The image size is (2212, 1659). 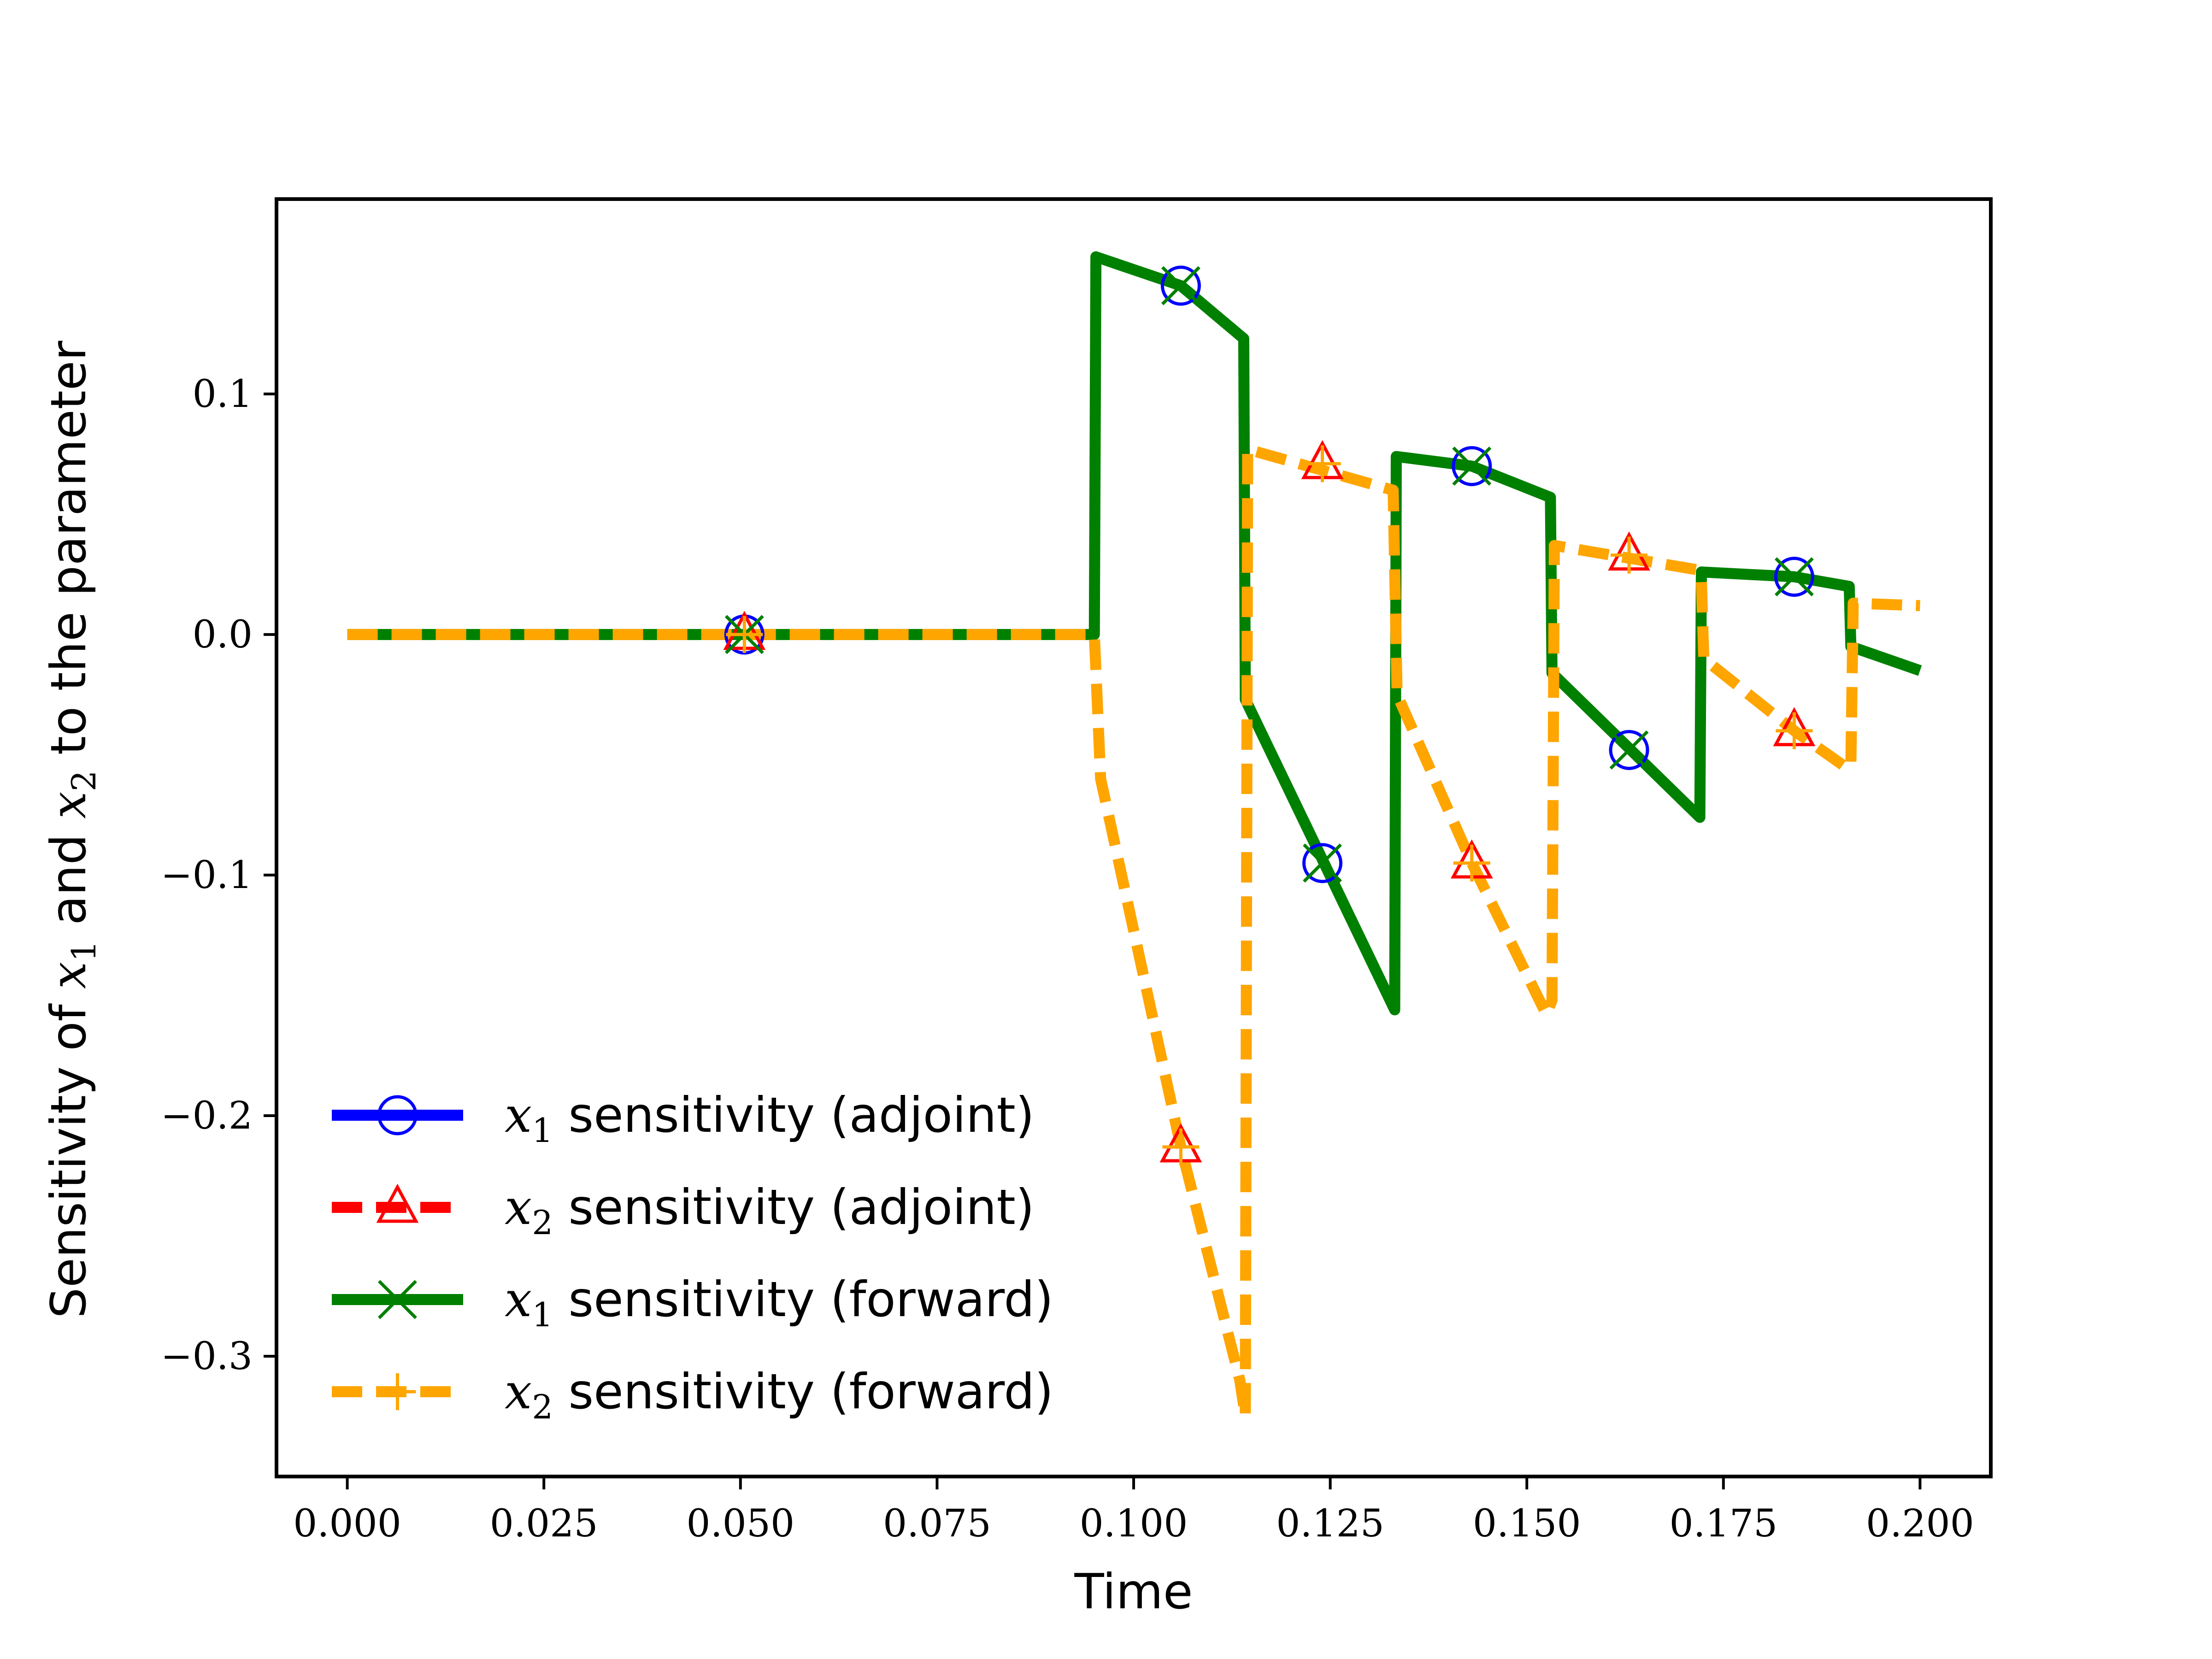 I want to click on x-axis-label: Time, so click(x=1133, y=1592).